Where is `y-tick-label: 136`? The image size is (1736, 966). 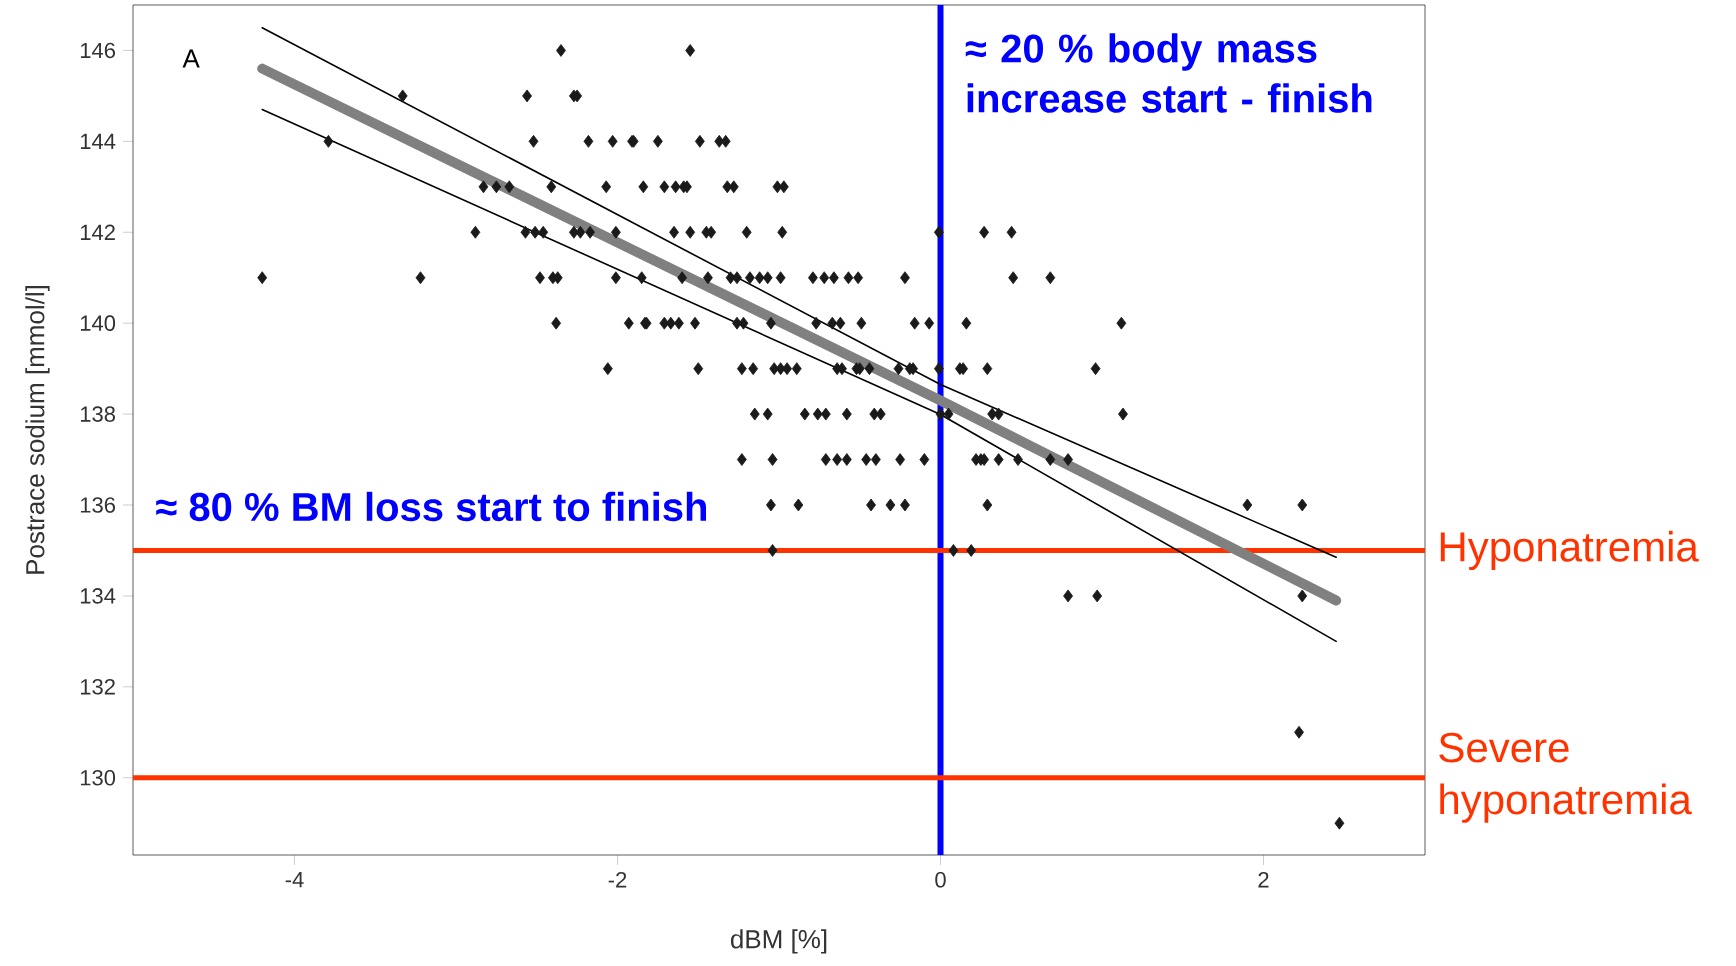 y-tick-label: 136 is located at coordinates (97, 505).